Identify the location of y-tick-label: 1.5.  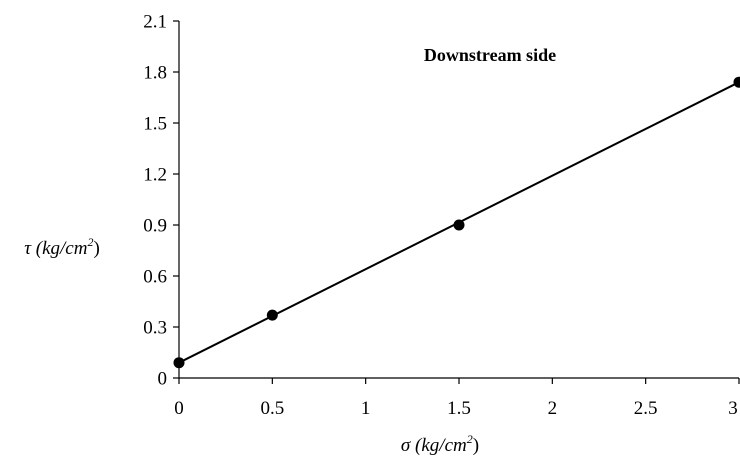
(155, 124).